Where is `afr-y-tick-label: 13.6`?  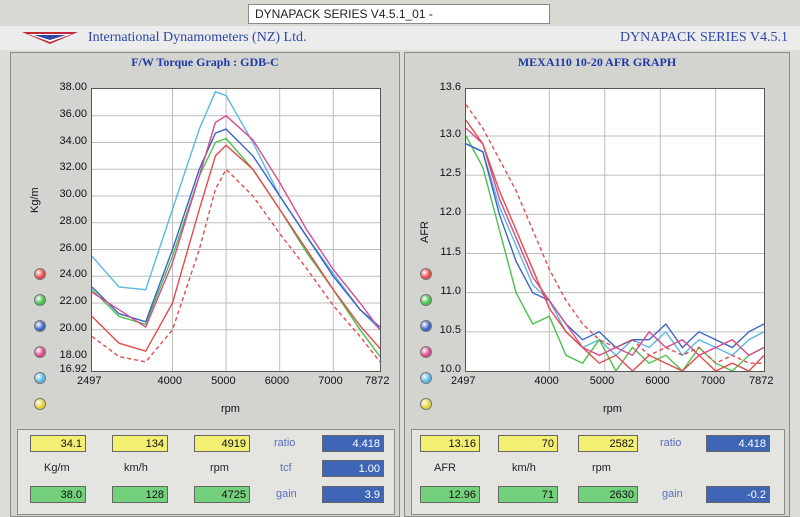
afr-y-tick-label: 13.6 is located at coordinates (450, 87).